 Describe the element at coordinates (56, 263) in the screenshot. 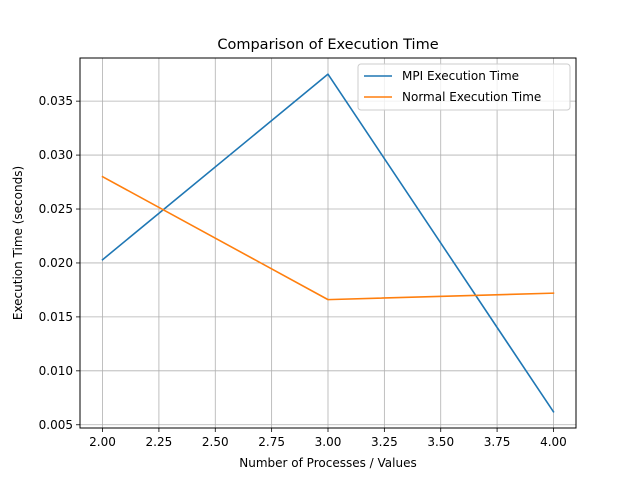

I see `y-tick-label: 0.020` at that location.